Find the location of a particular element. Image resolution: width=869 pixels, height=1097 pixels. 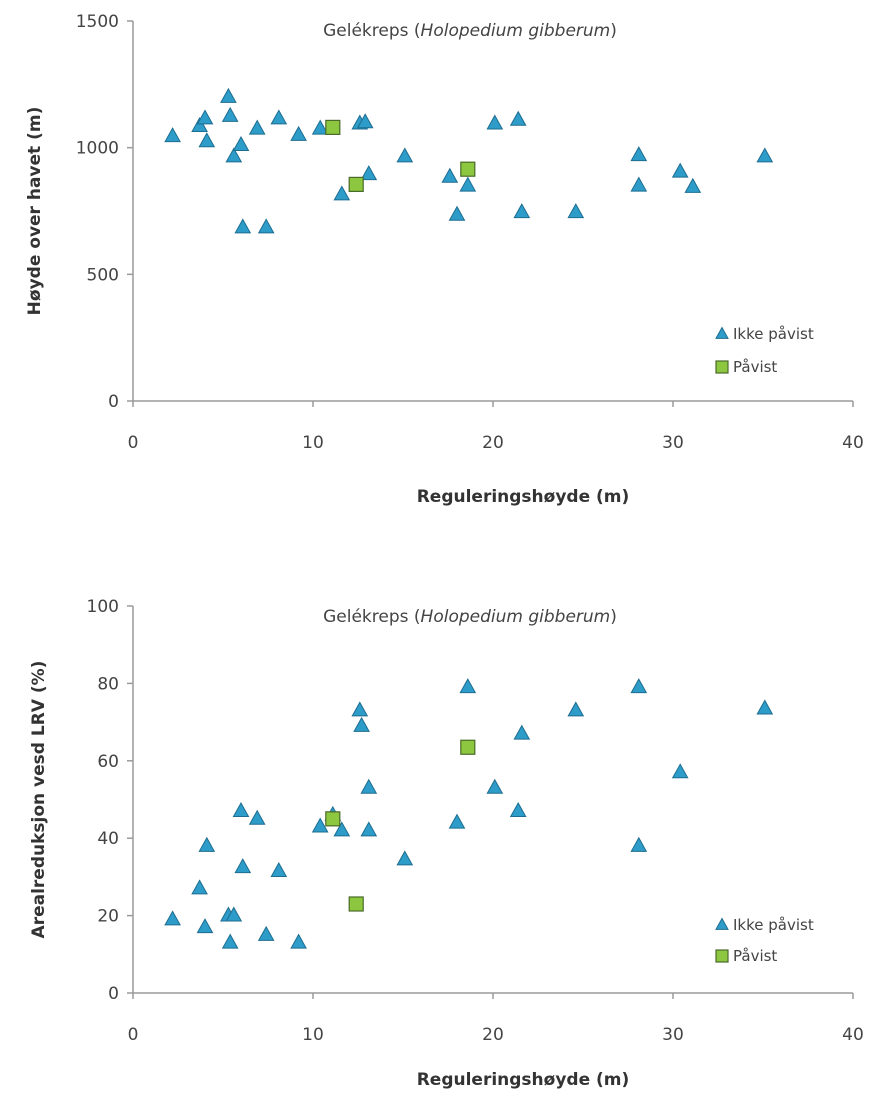

y-tick-label: 40 is located at coordinates (108, 839).